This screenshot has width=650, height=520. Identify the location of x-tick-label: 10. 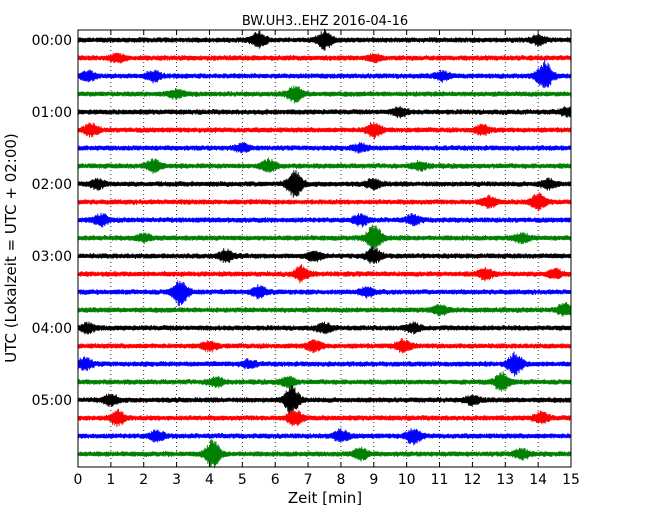
(407, 480).